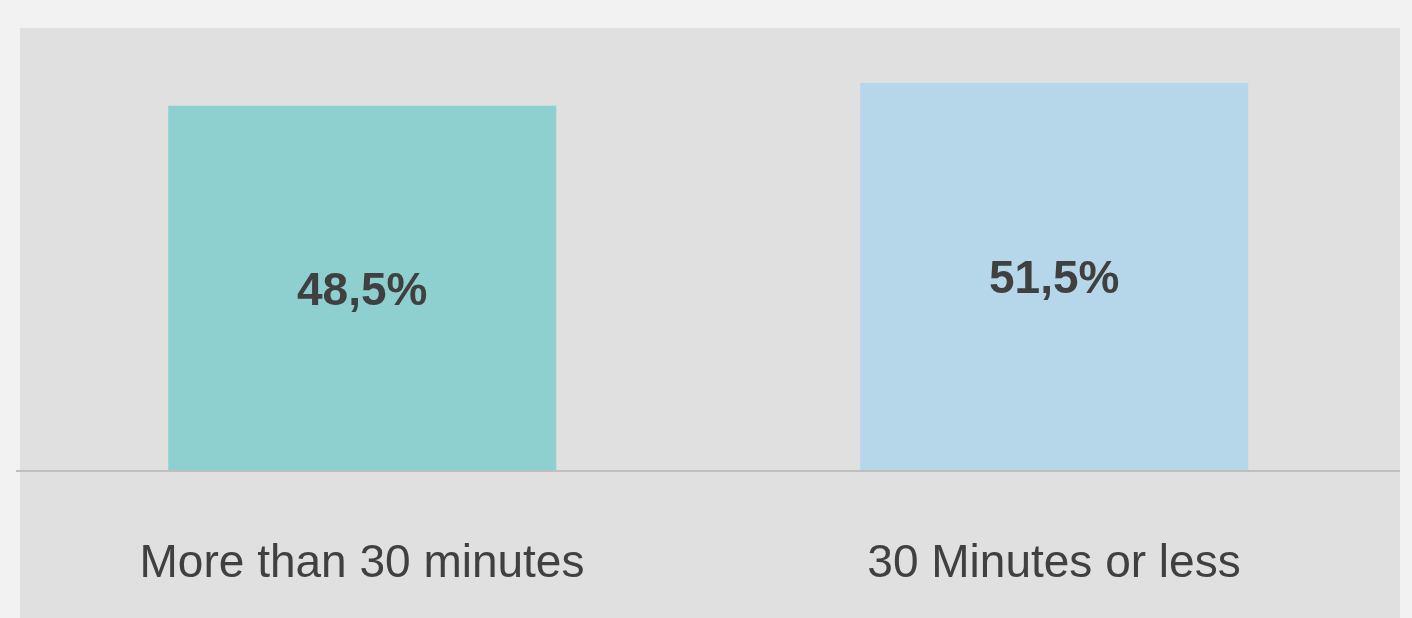 The width and height of the screenshot is (1412, 618). Describe the element at coordinates (1054, 561) in the screenshot. I see `x-tick-label: 30 Minutes or less` at that location.